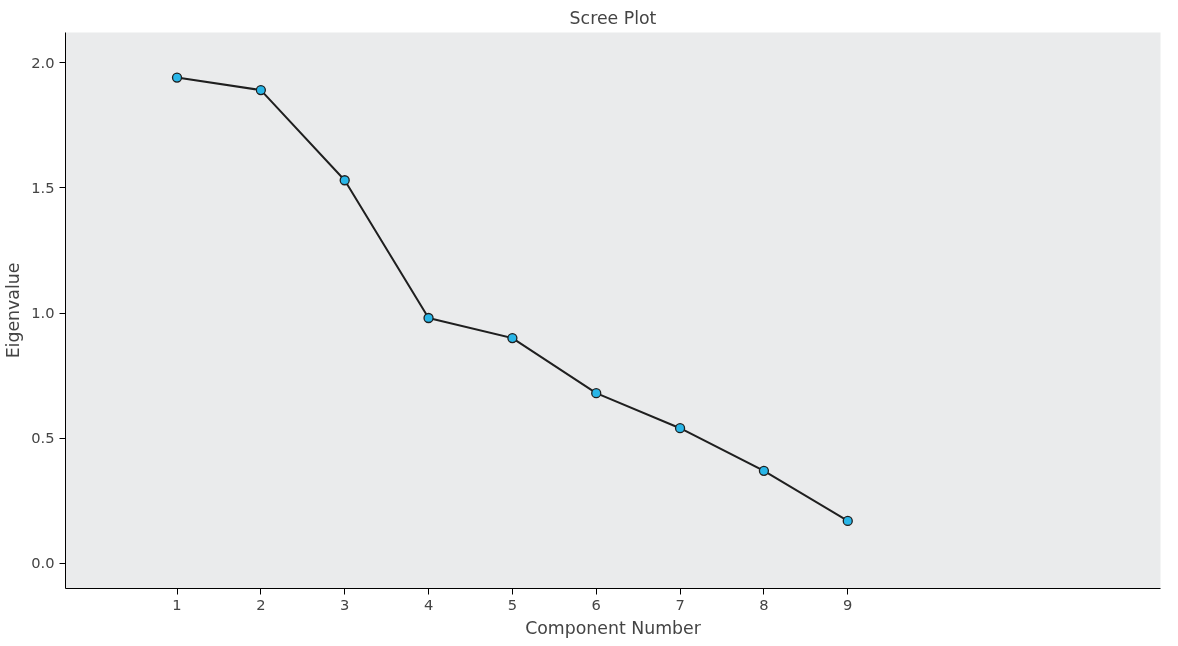 The image size is (1178, 646). Describe the element at coordinates (261, 604) in the screenshot. I see `x-tick-label: 2` at that location.